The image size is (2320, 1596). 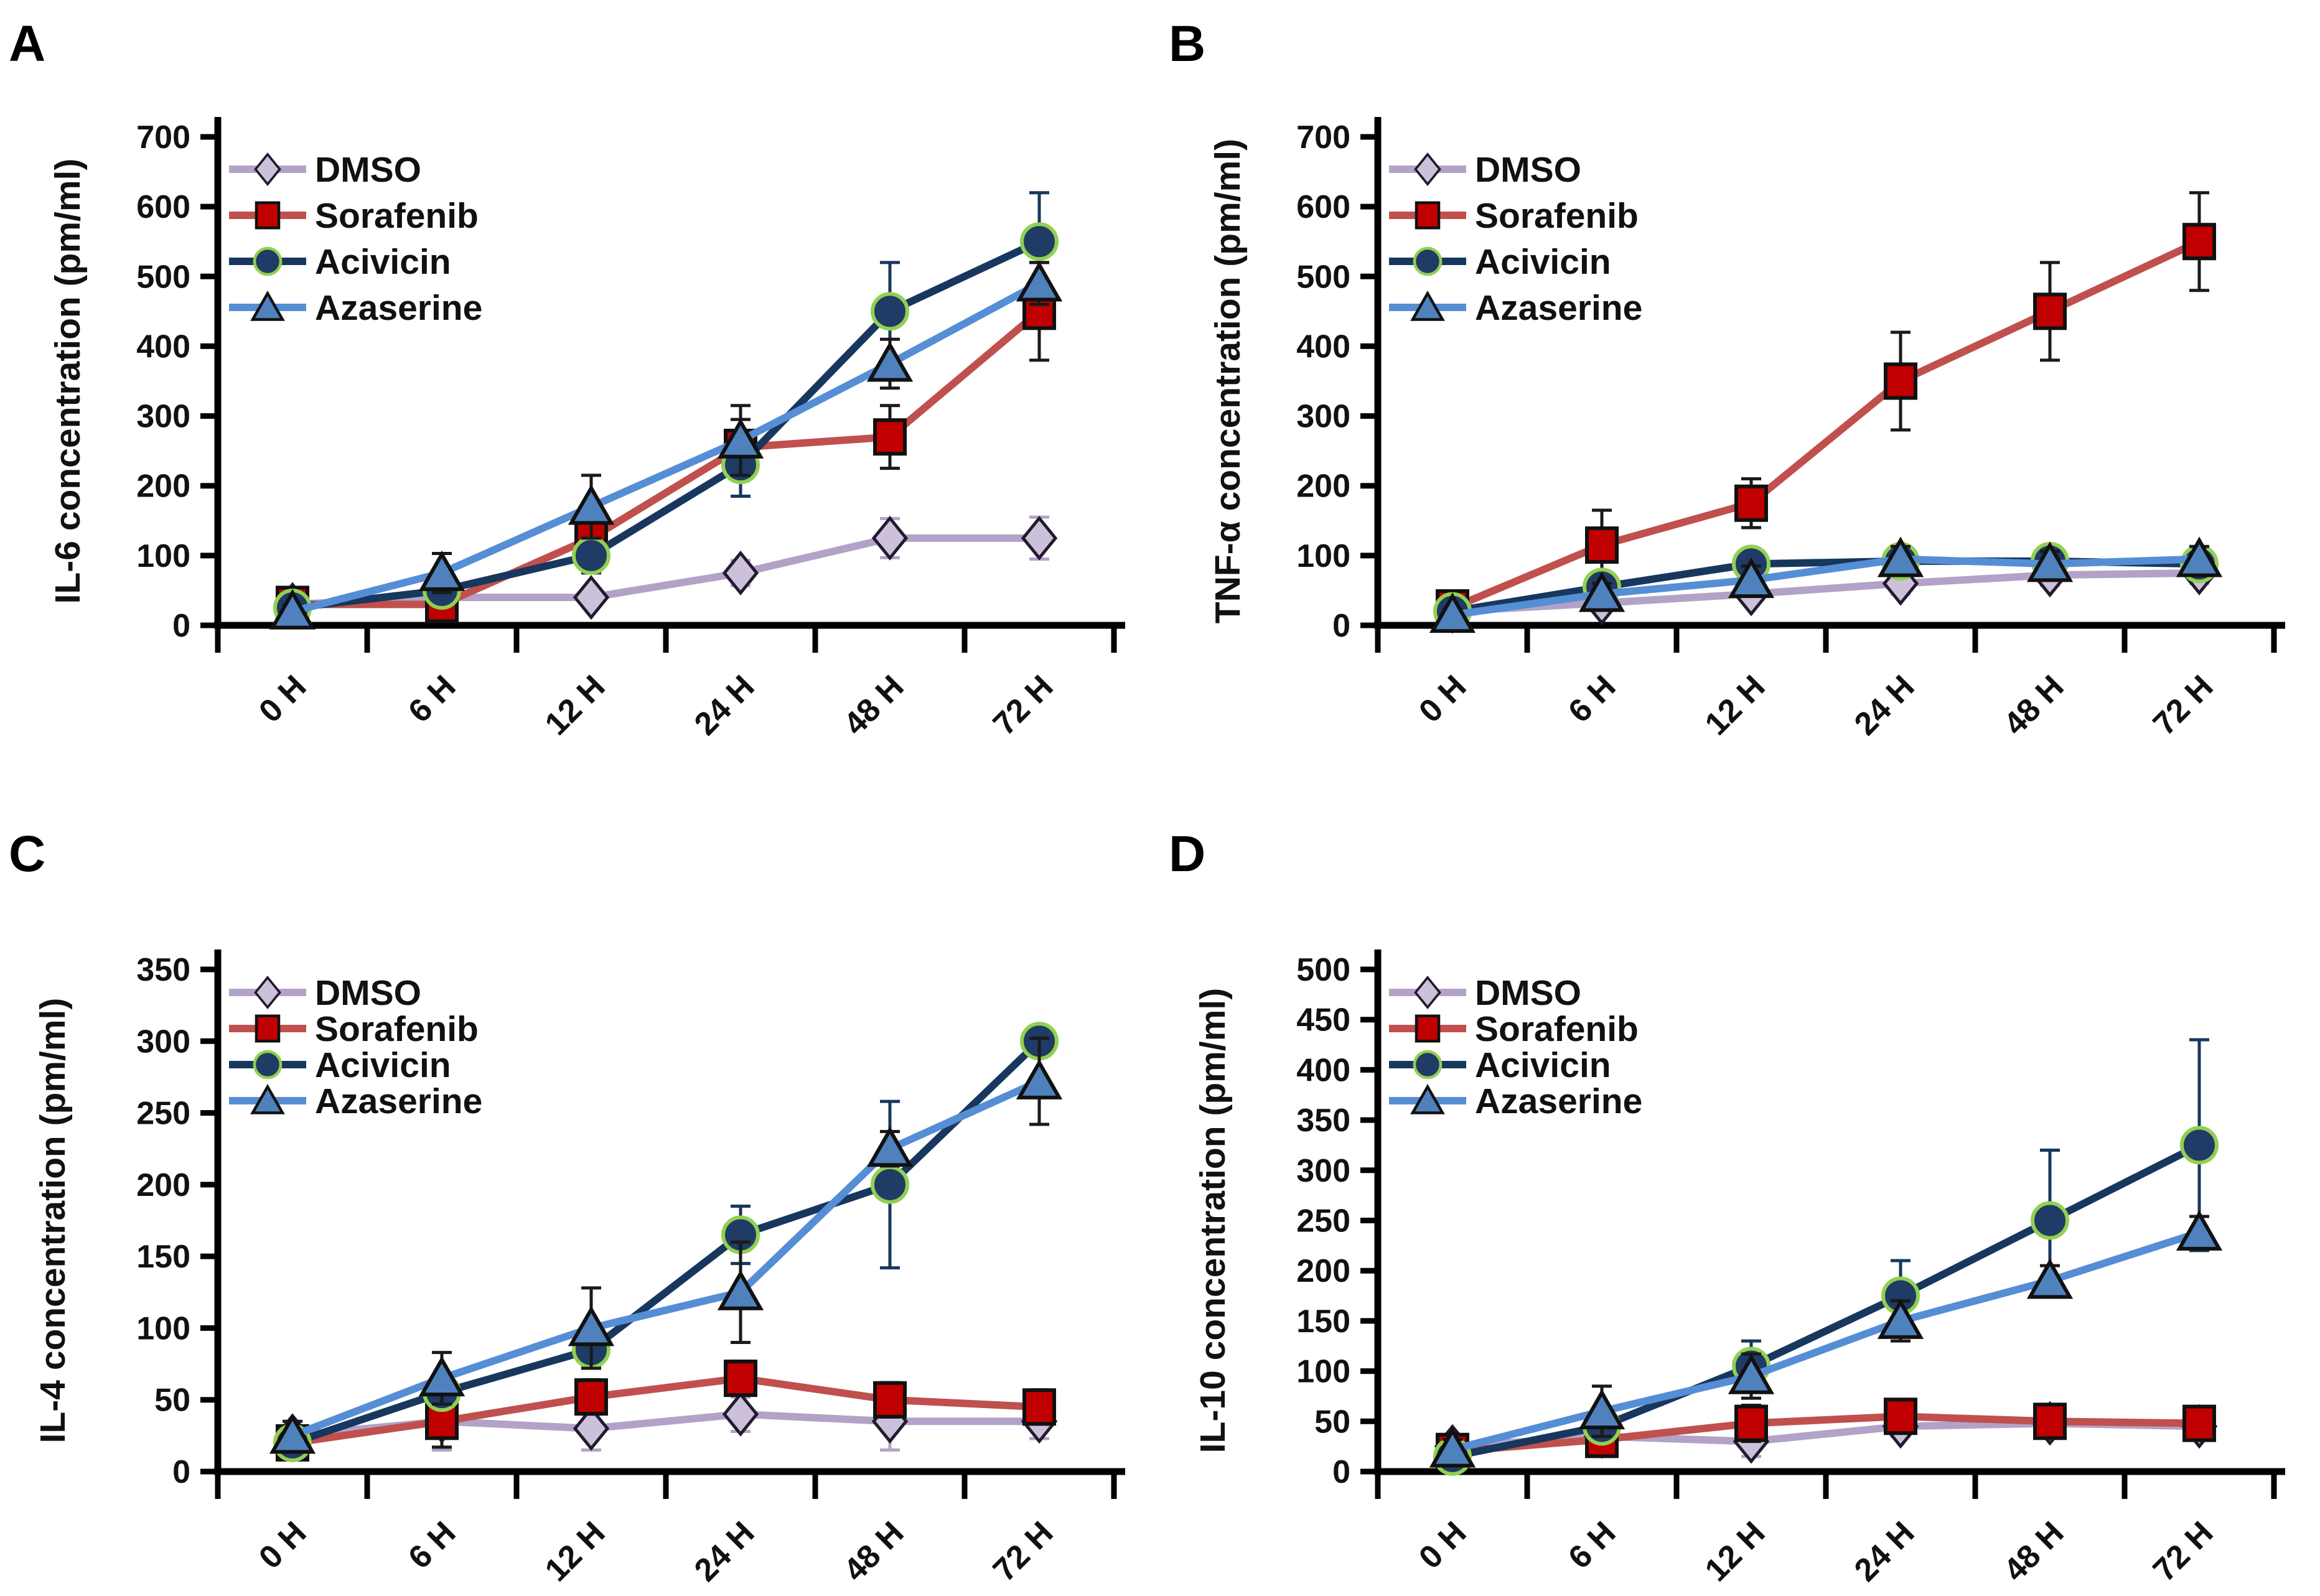 I want to click on y-tick-label: 600, so click(x=163, y=207).